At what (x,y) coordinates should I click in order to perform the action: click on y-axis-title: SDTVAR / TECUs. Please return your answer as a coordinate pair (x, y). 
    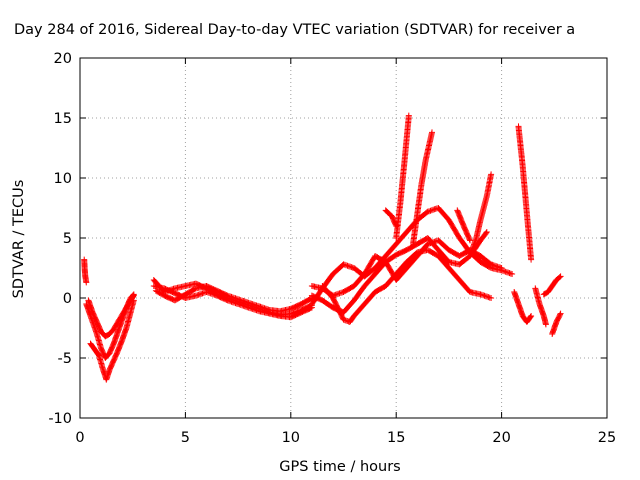
    Looking at the image, I should click on (19, 239).